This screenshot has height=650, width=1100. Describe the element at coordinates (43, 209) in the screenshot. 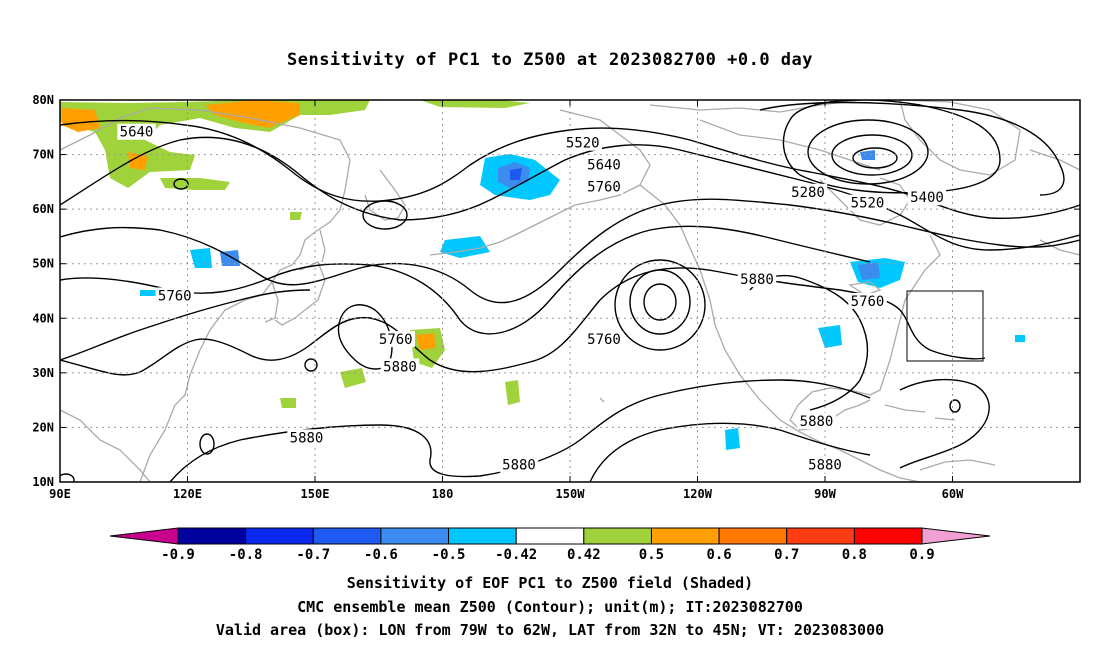

I see `latitude-label: 60N` at that location.